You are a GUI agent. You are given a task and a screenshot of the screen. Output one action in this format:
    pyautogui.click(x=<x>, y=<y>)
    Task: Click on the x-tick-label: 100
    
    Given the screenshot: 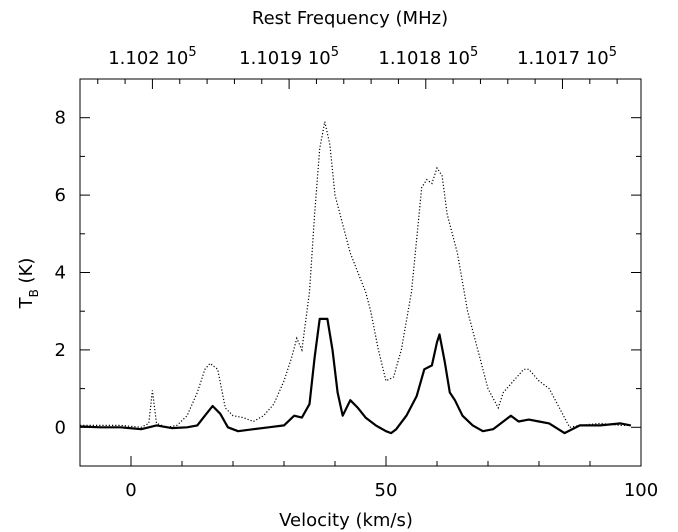 What is the action you would take?
    pyautogui.click(x=641, y=490)
    